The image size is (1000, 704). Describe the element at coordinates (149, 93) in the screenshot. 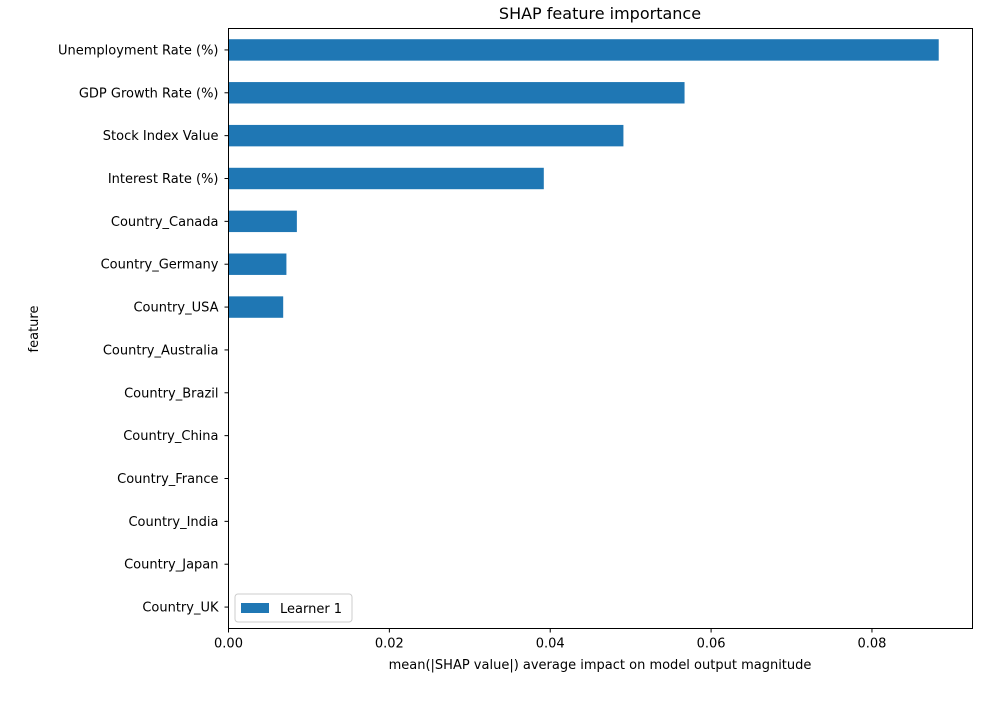

I see `y-tick-label: GDP Growth Rate (%)` at that location.